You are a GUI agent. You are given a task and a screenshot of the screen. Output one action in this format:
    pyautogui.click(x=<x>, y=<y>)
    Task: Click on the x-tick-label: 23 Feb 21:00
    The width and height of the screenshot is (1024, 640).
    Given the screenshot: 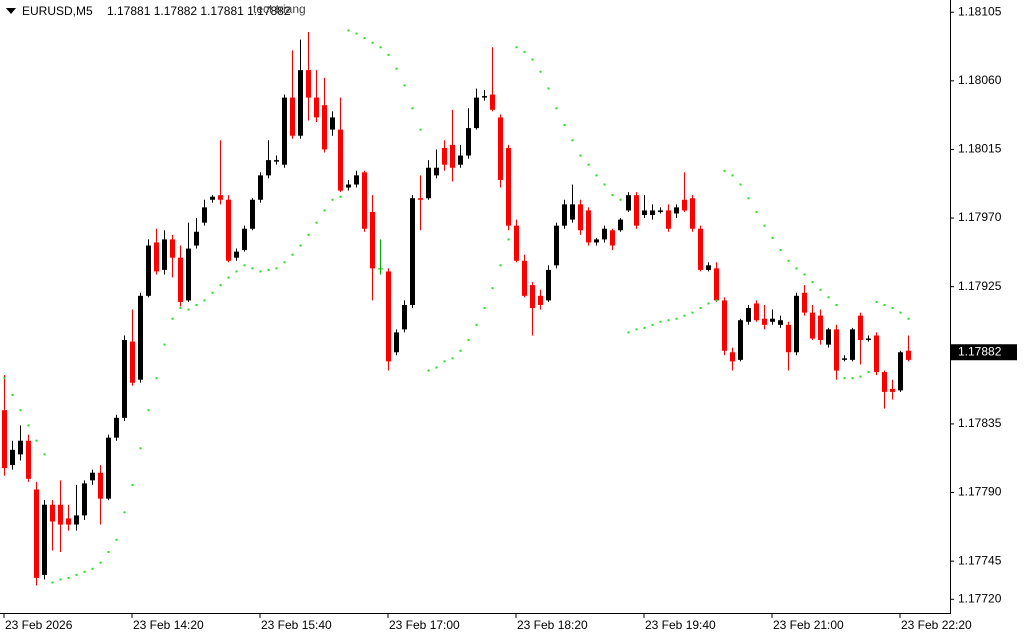 What is the action you would take?
    pyautogui.click(x=808, y=625)
    